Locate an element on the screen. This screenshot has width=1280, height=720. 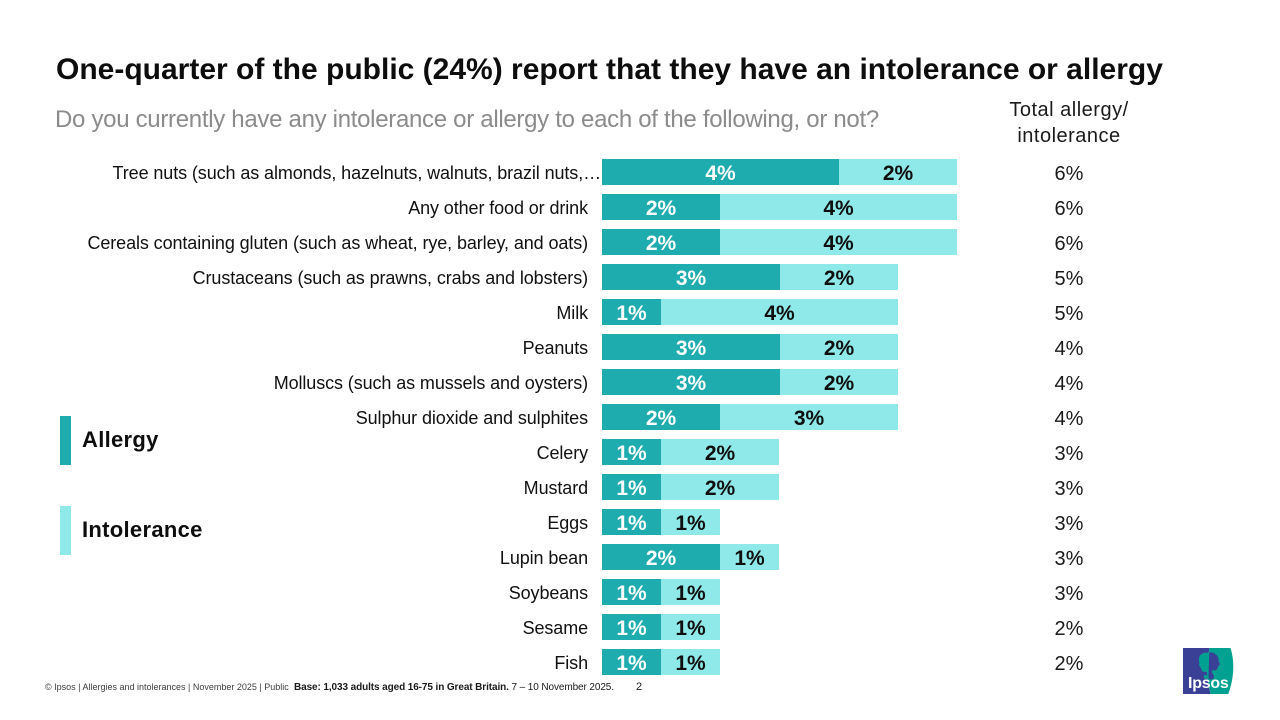
svg-text: Ipsos is located at coordinates (1208, 683).